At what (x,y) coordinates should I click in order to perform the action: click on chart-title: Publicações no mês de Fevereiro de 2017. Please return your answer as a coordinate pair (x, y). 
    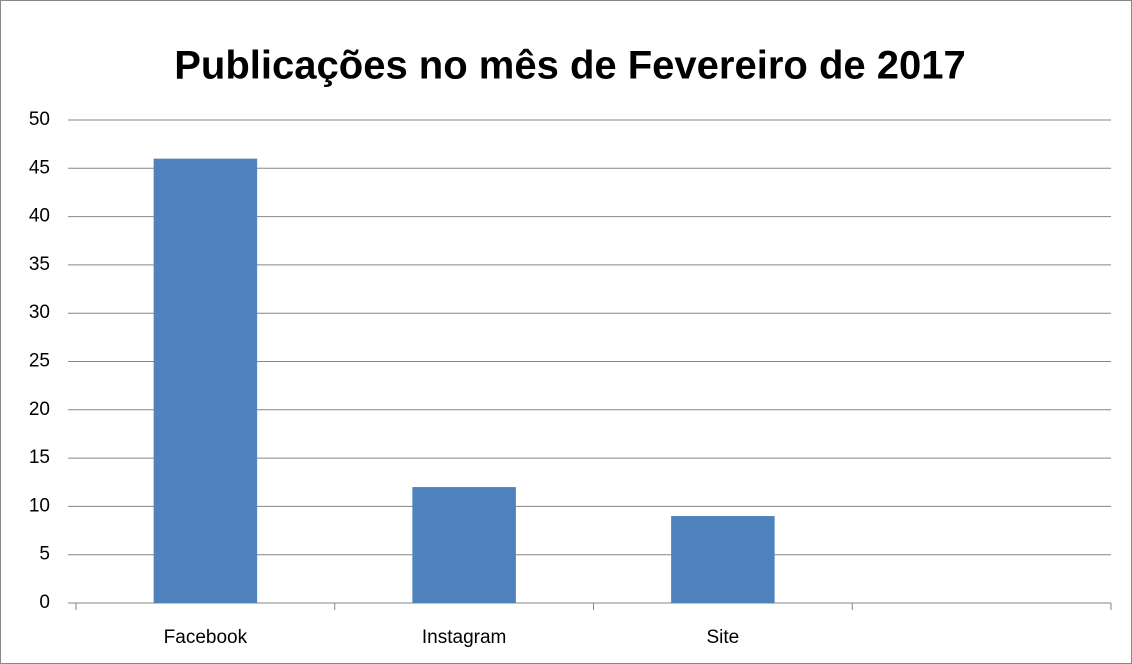
    Looking at the image, I should click on (569, 66).